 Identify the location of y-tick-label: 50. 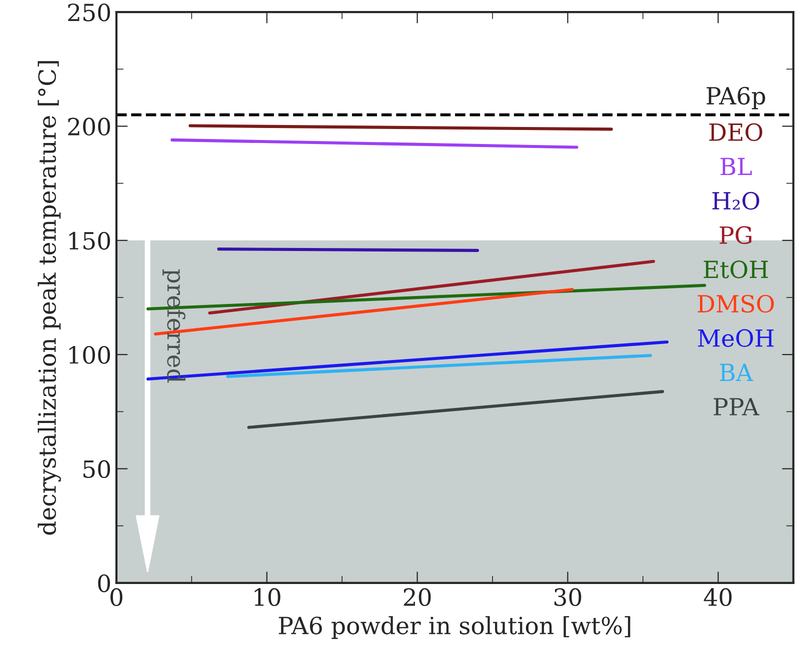
(97, 469).